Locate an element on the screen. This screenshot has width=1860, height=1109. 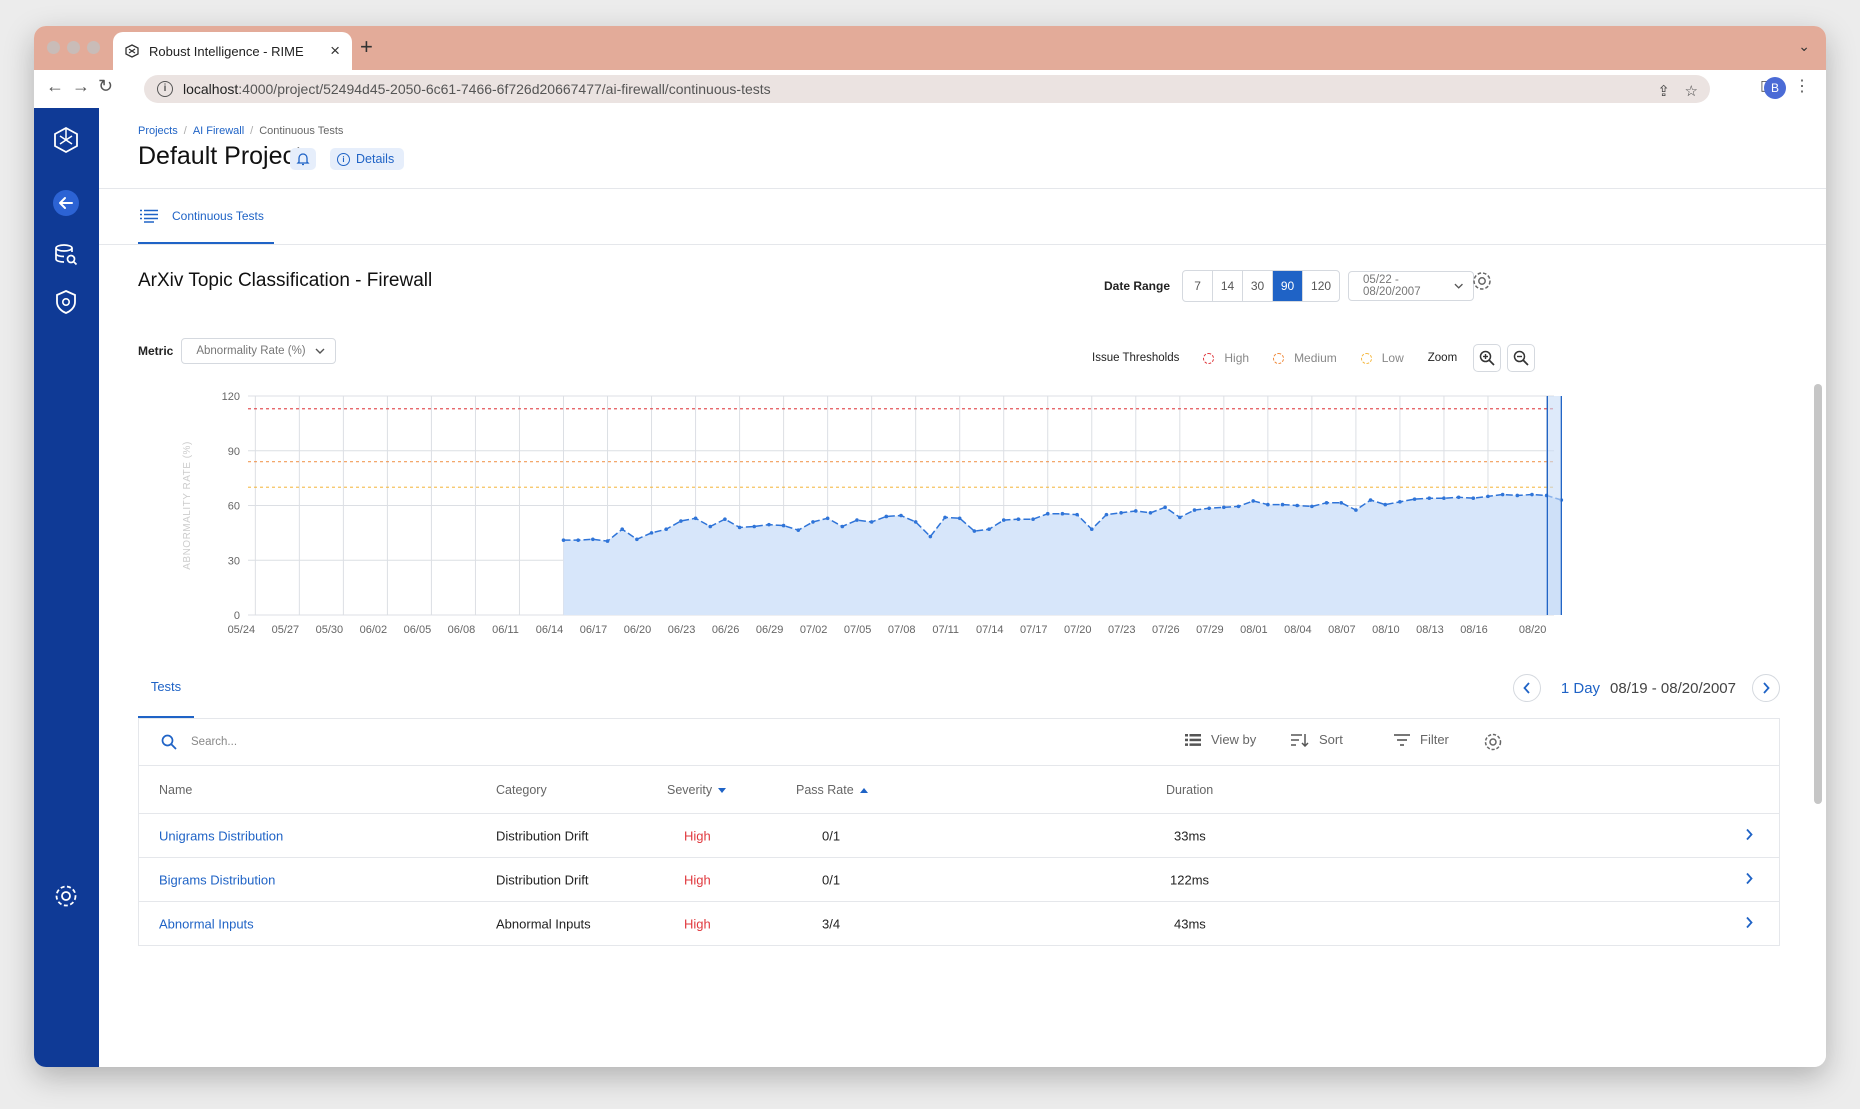
table-settings-gear-icon is located at coordinates (1493, 742).